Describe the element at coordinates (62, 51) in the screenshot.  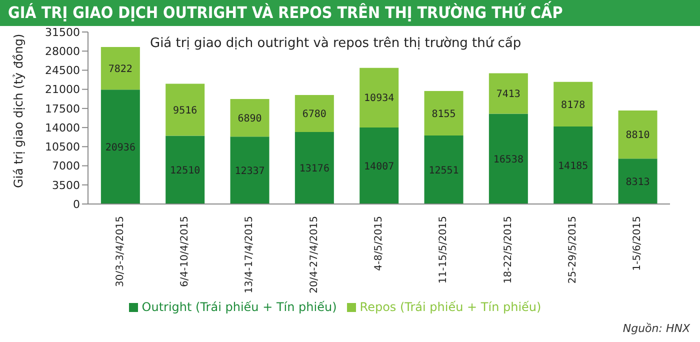
I see `y-tick-label: 28000` at that location.